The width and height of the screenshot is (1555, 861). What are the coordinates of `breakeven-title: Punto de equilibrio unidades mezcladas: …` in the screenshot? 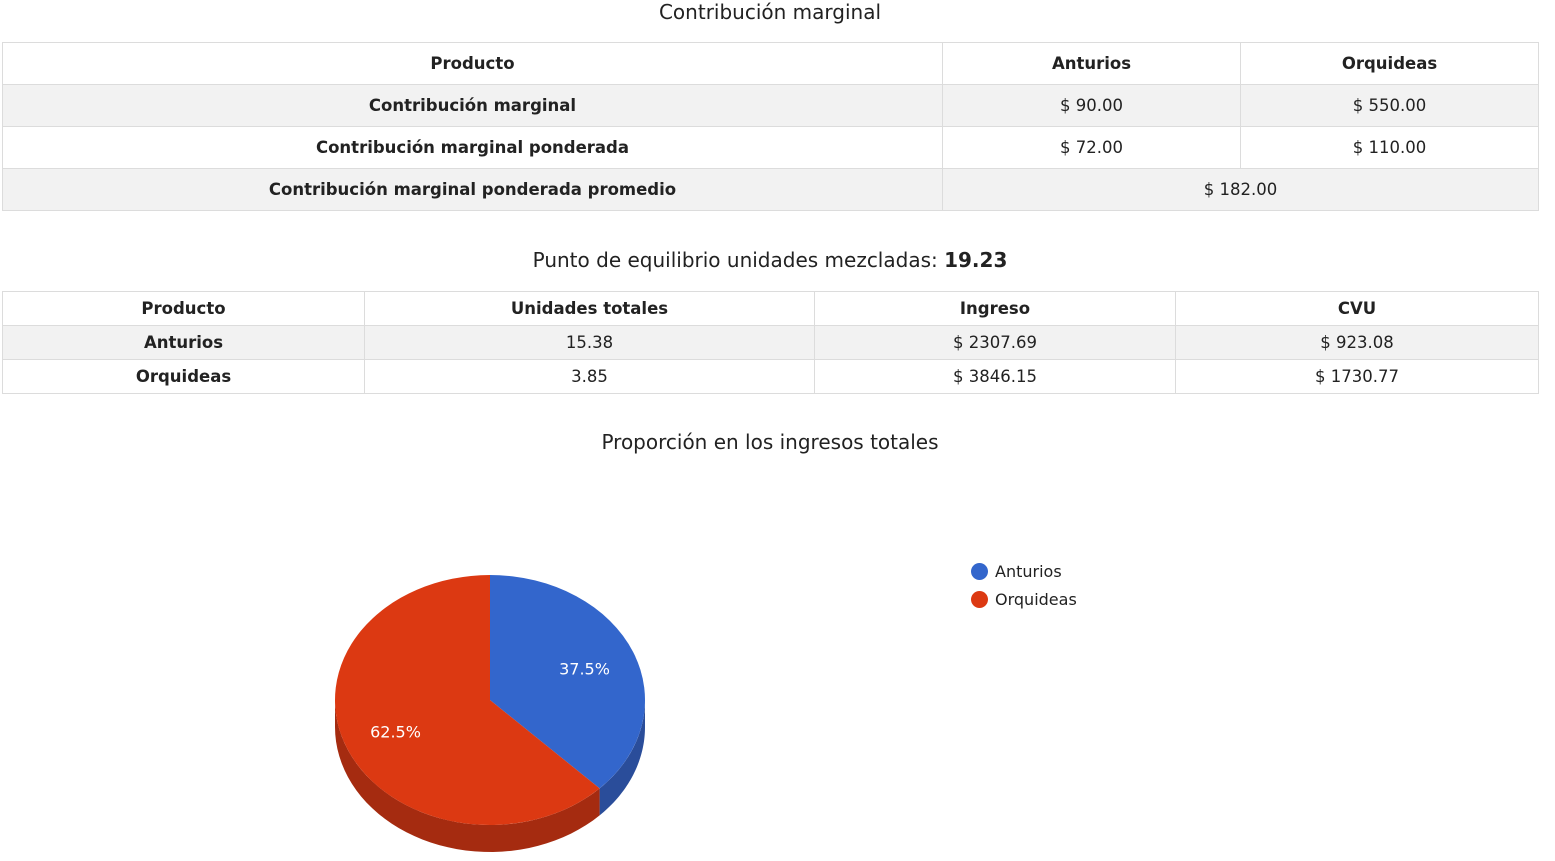 It's located at (770, 260).